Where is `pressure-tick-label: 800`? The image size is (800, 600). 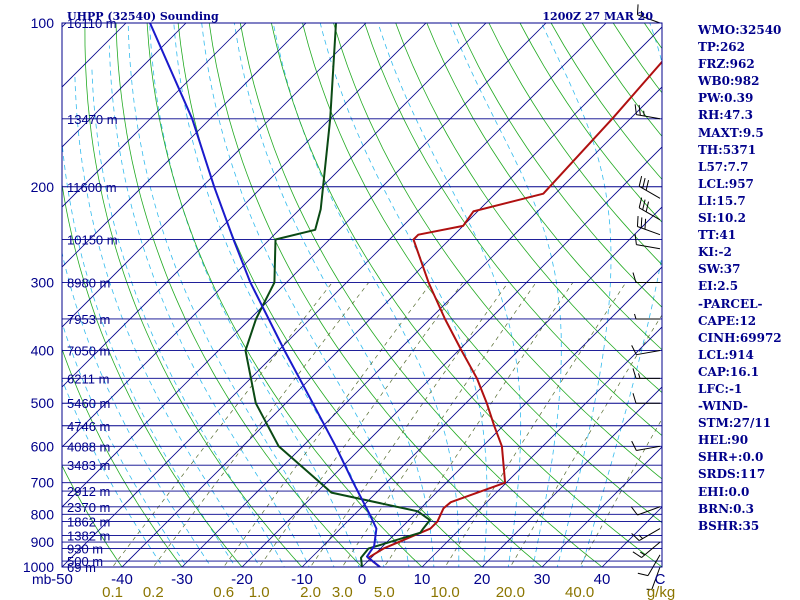
pressure-tick-label: 800 is located at coordinates (43, 514).